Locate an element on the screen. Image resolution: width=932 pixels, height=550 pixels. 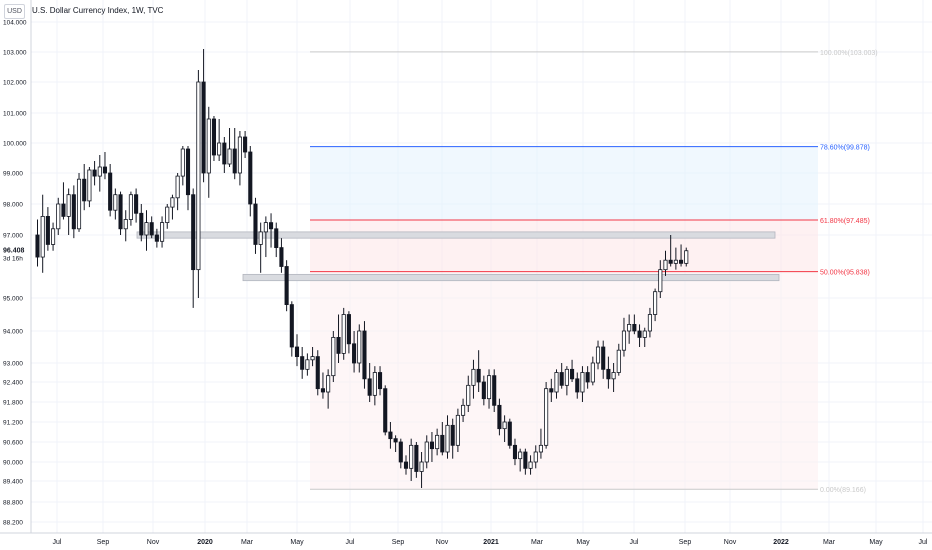
y-tick-label: 93.000 is located at coordinates (13, 364).